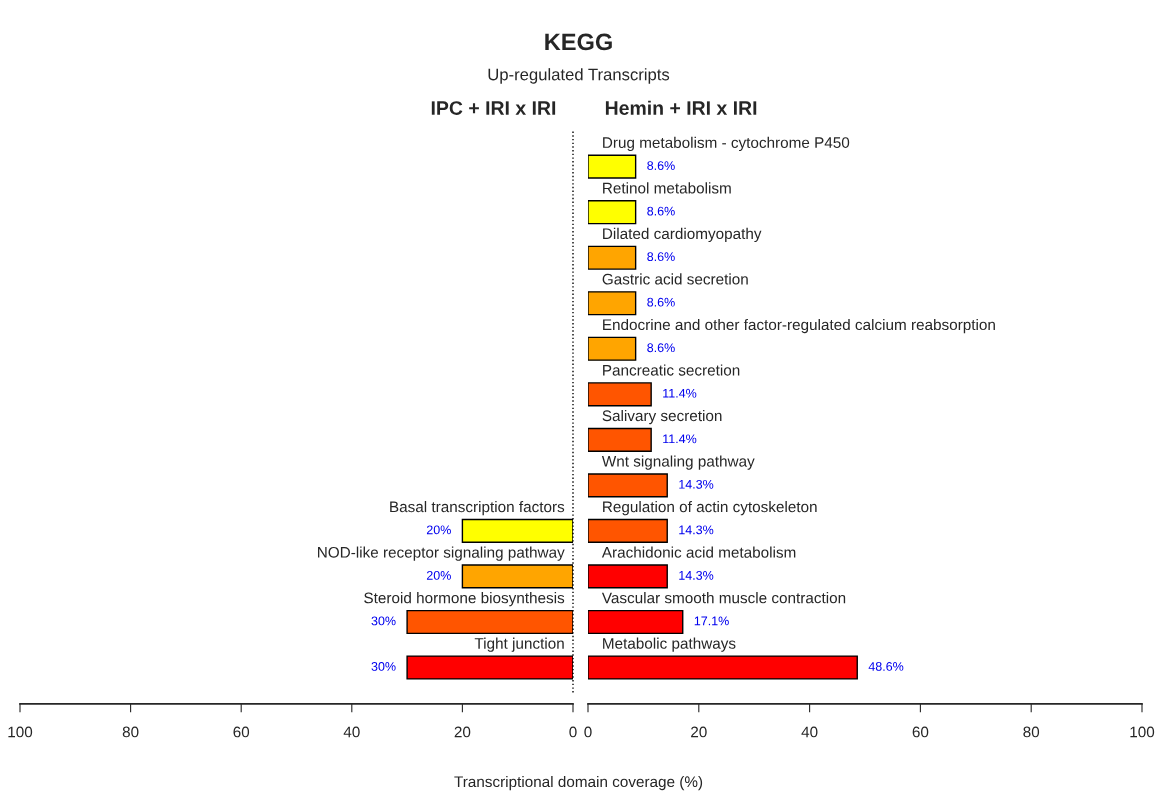 This screenshot has height=799, width=1157. Describe the element at coordinates (464, 599) in the screenshot. I see `category-label: Steroid hormone biosynthesis` at that location.